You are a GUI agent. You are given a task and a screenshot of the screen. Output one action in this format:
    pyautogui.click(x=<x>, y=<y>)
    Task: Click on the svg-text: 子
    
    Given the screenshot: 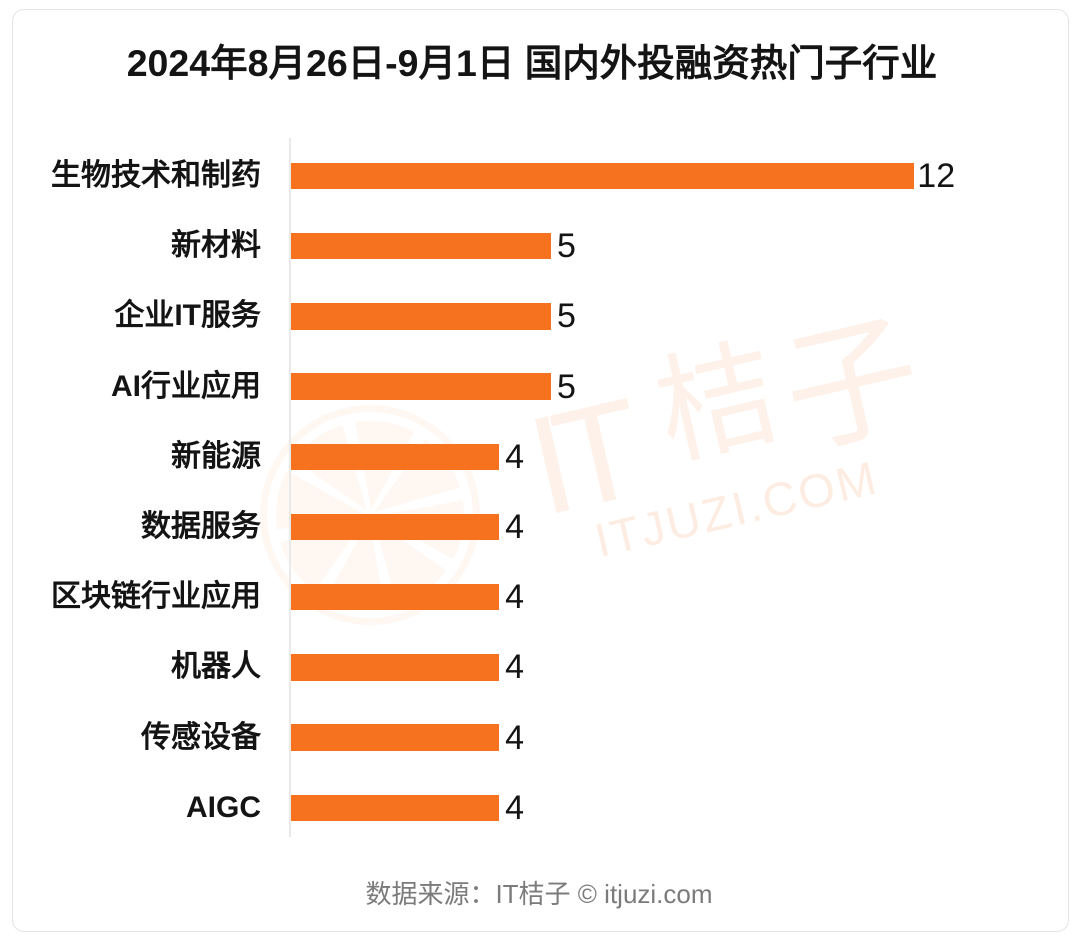 What is the action you would take?
    pyautogui.click(x=852, y=385)
    